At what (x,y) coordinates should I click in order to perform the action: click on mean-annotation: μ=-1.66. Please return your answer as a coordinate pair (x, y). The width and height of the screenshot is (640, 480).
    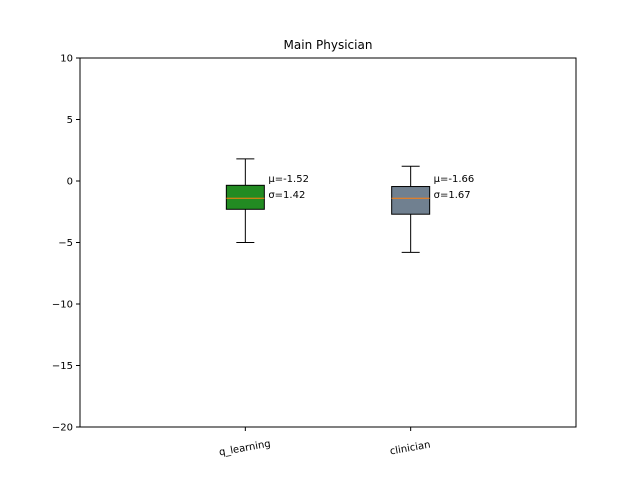
    Looking at the image, I should click on (454, 179).